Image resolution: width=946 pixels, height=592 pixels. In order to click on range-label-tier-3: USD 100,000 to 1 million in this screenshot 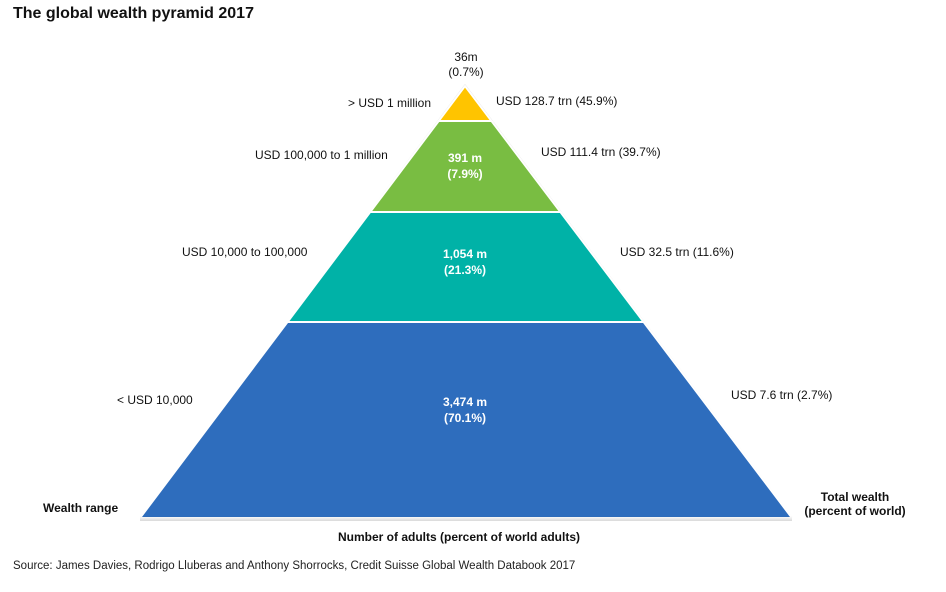, I will do `click(321, 155)`.